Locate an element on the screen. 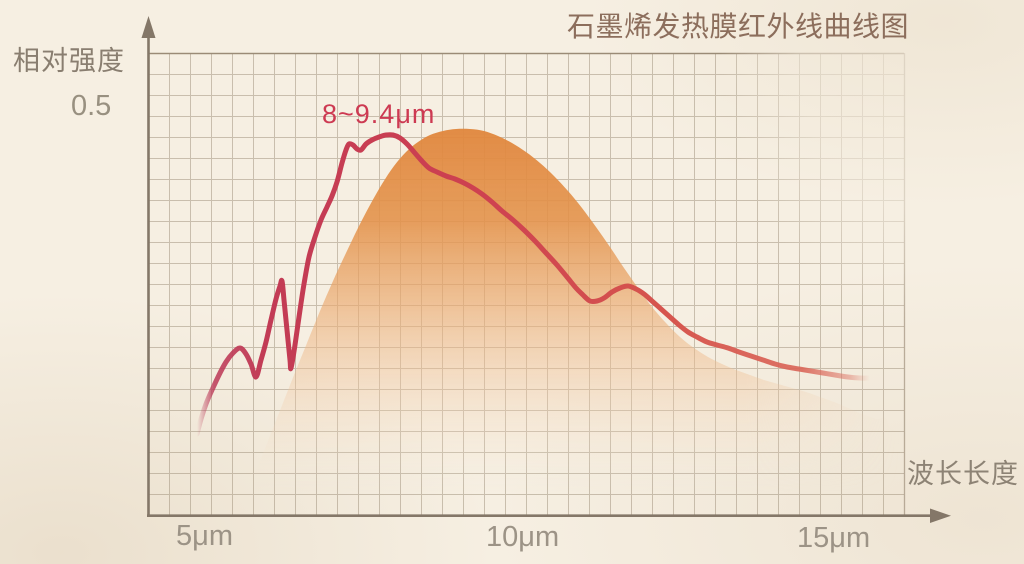 This screenshot has width=1024, height=564. y-axis-label: 相对强度 is located at coordinates (69, 61).